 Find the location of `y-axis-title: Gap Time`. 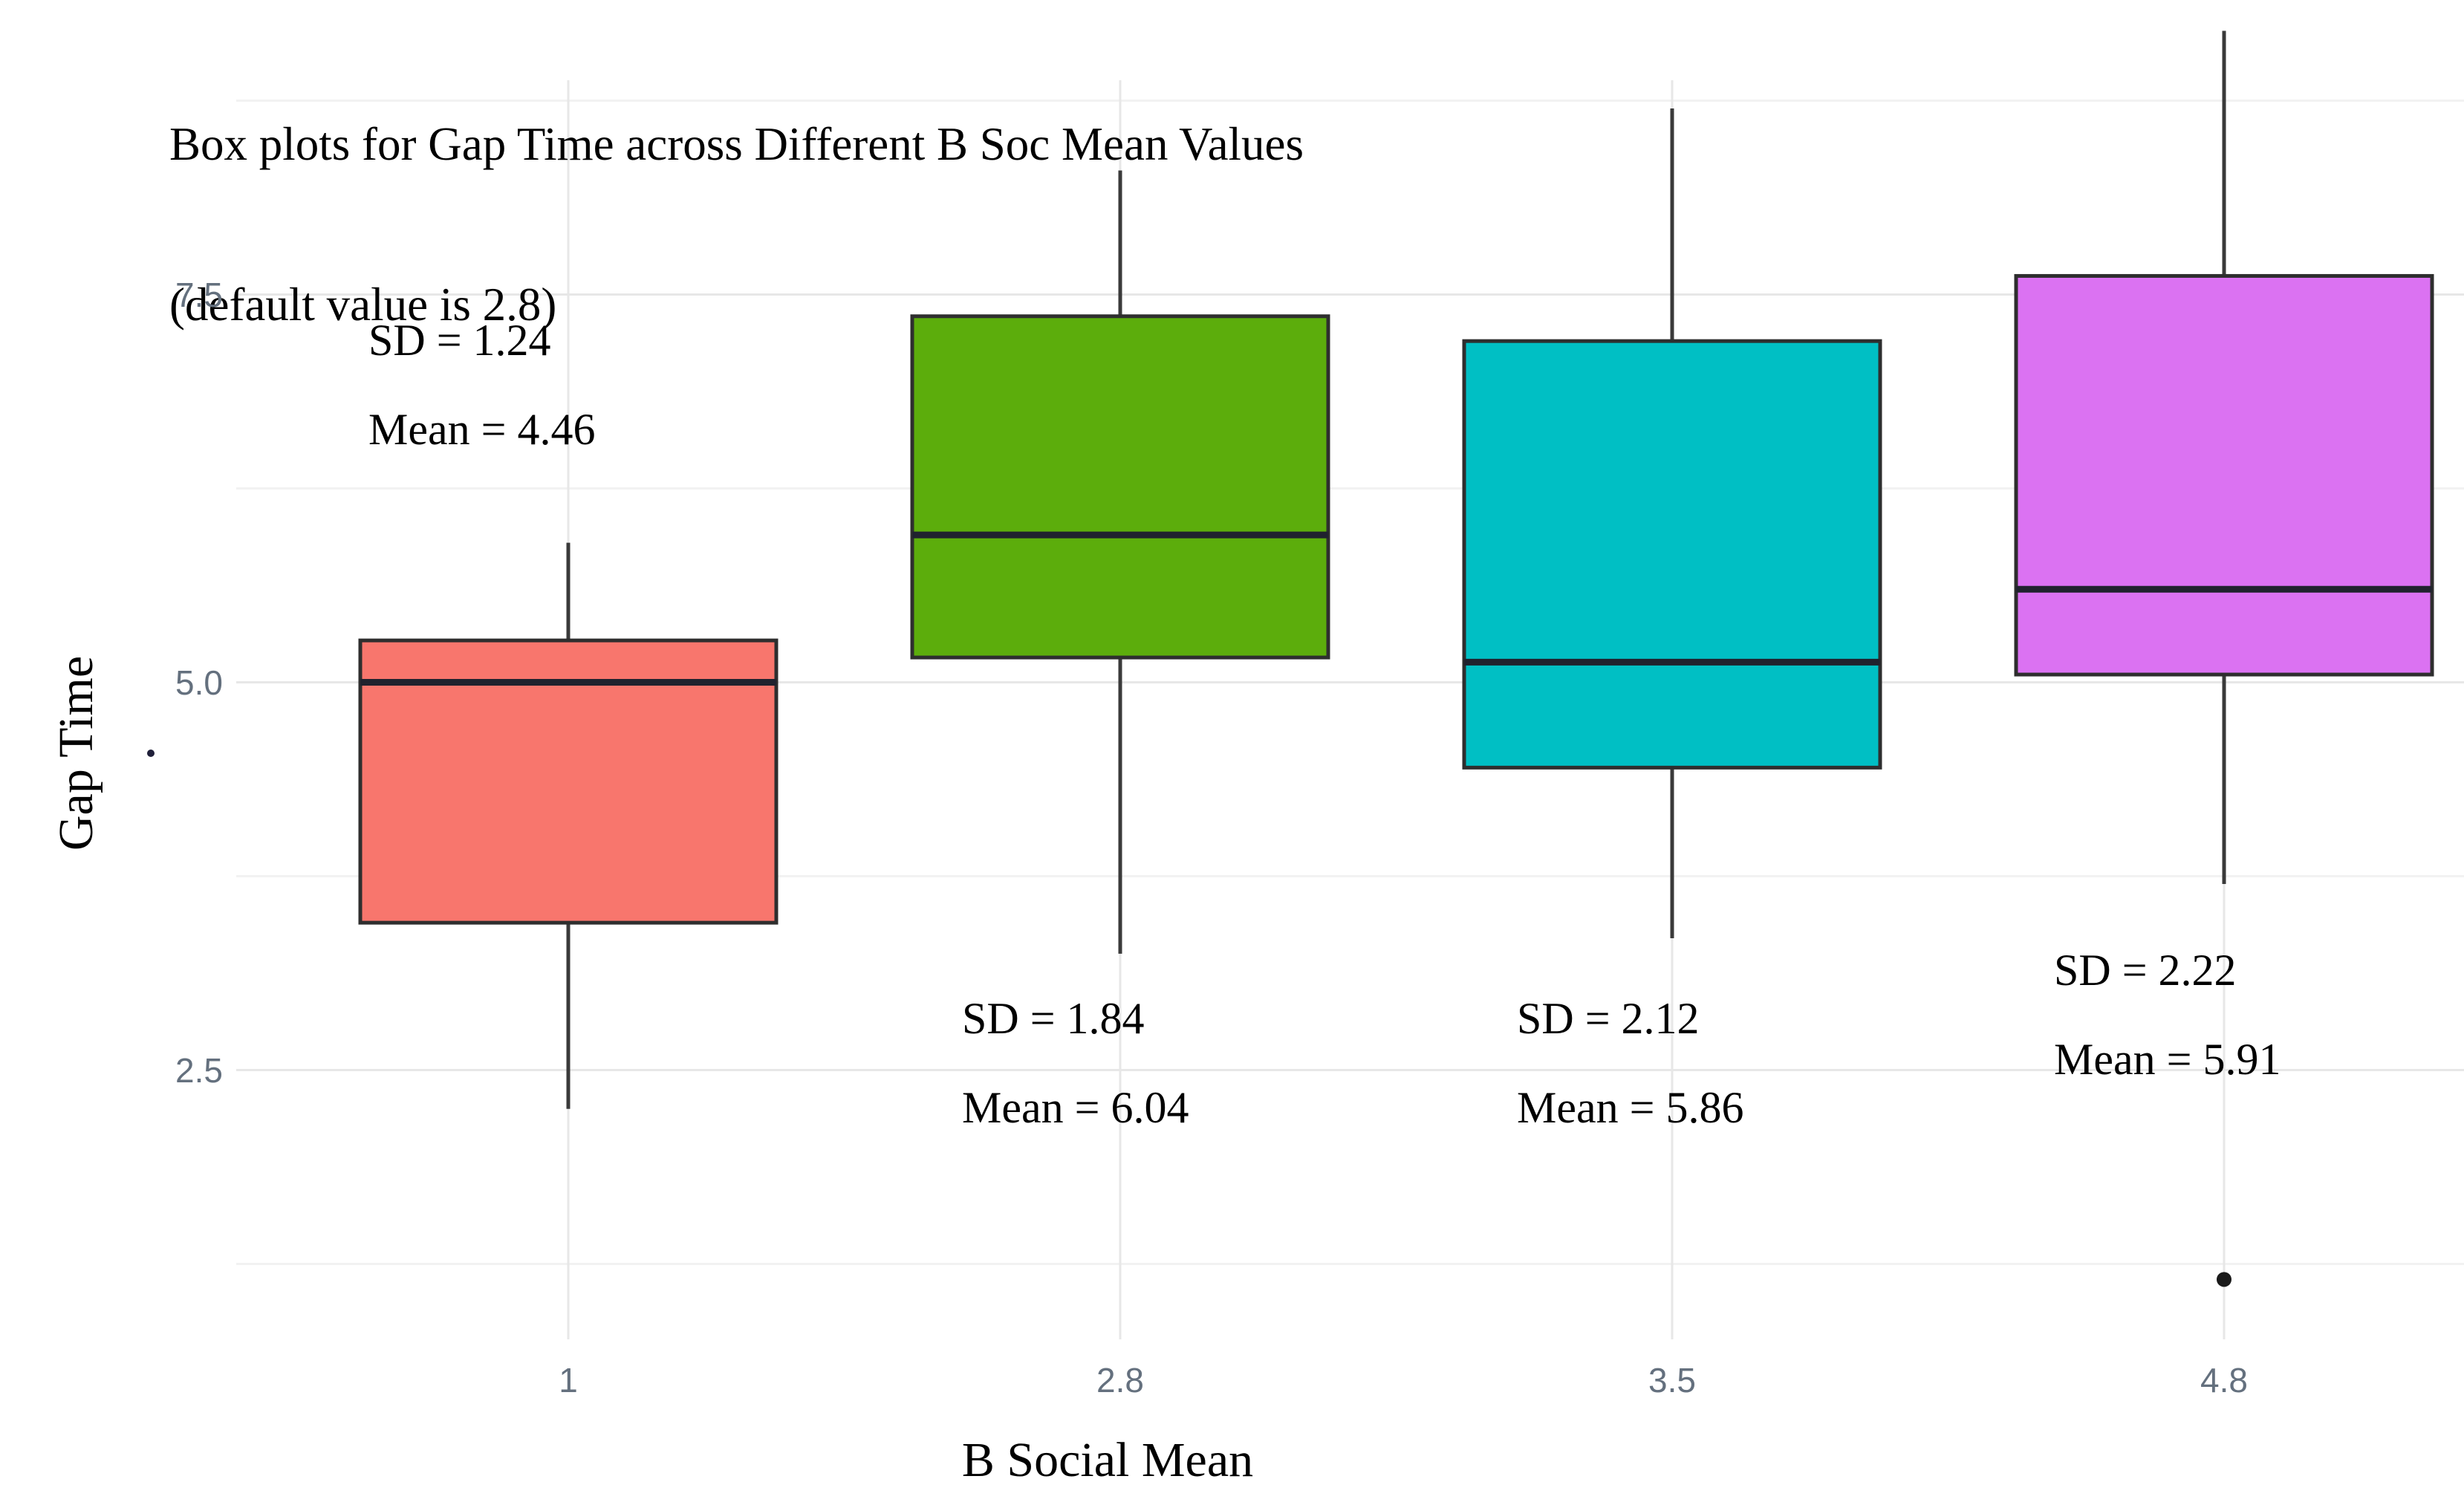

y-axis-title: Gap Time is located at coordinates (76, 753).